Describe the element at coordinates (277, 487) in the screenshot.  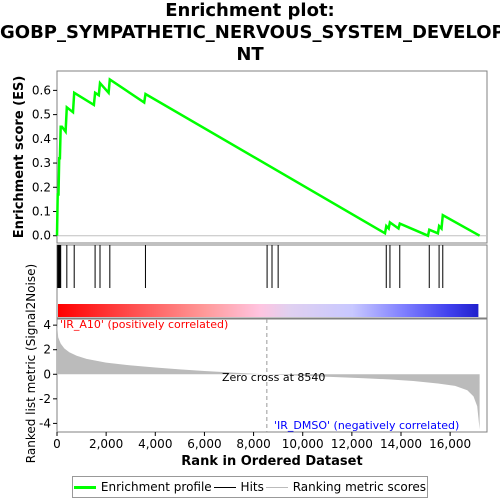
I see `legend-swatch-ranking-metric` at that location.